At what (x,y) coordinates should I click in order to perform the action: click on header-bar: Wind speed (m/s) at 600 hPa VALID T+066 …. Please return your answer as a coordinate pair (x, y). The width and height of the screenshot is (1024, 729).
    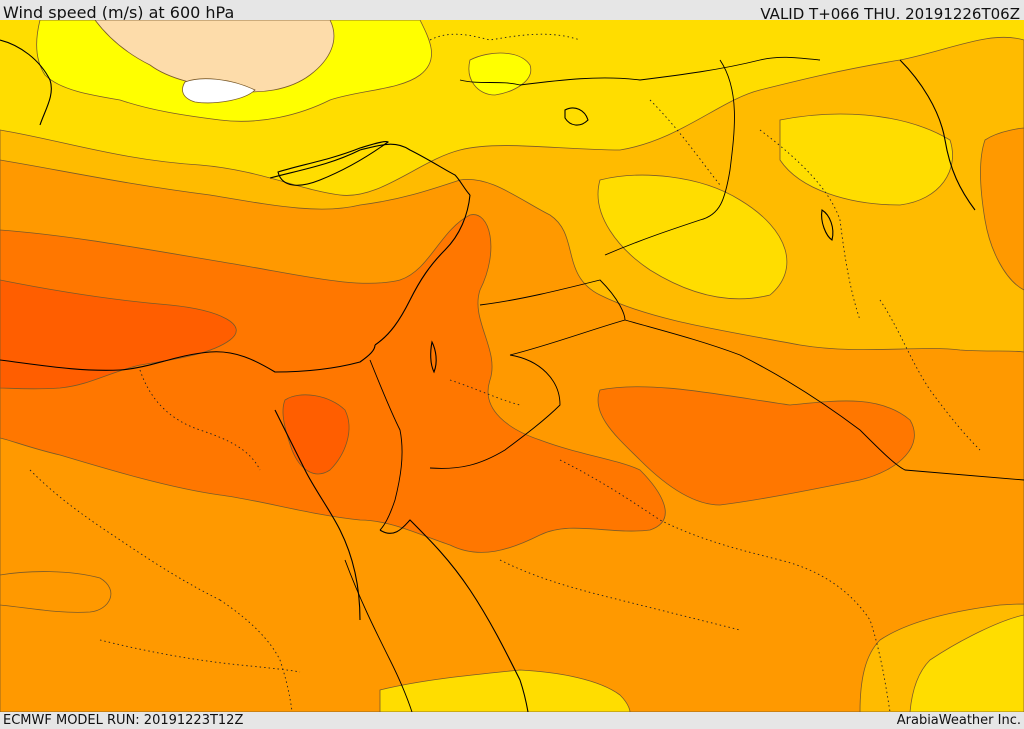
    Looking at the image, I should click on (512, 11).